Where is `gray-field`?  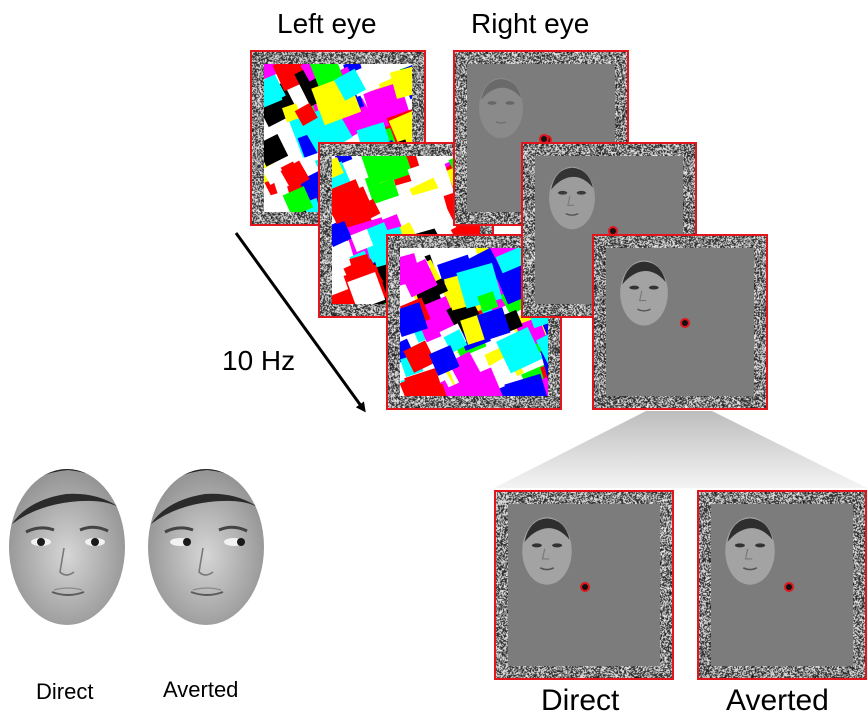
gray-field is located at coordinates (782, 585).